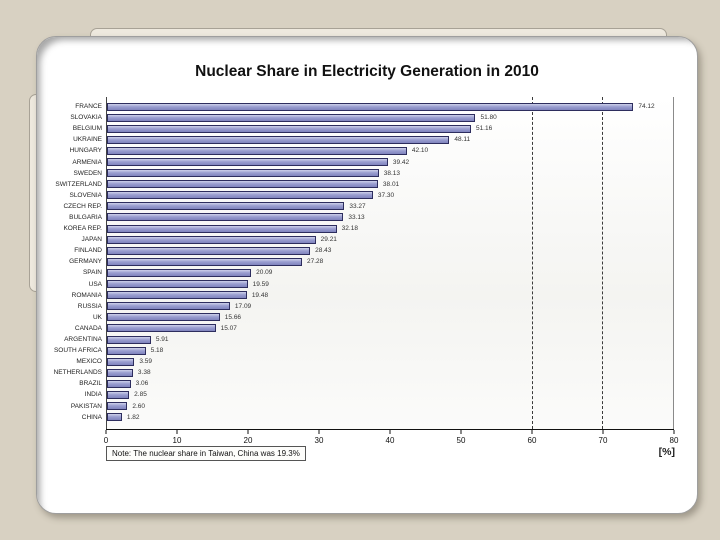 The height and width of the screenshot is (540, 720). What do you see at coordinates (372, 406) in the screenshot?
I see `bar-row: PAKISTAN 2.60` at bounding box center [372, 406].